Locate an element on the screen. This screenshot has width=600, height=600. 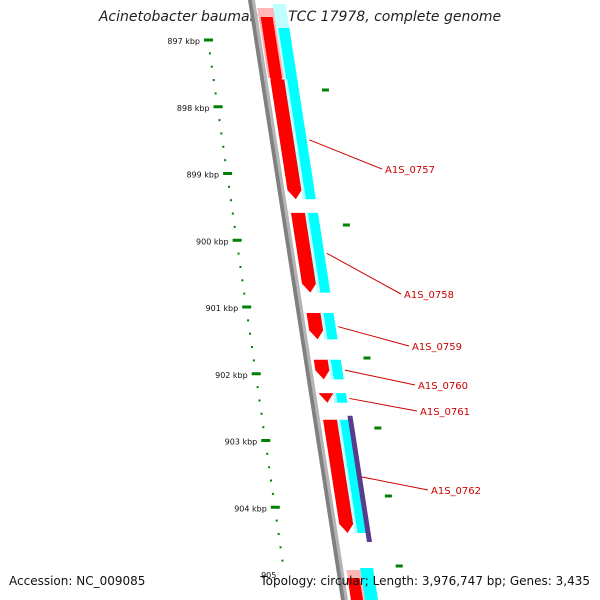
scale-tick-label: 902 kbp is located at coordinates (231, 375).